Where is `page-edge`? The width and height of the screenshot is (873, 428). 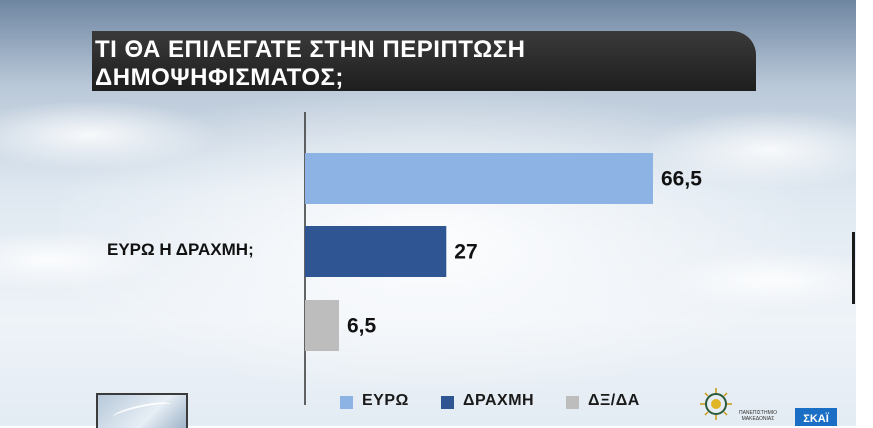
page-edge is located at coordinates (862, 213).